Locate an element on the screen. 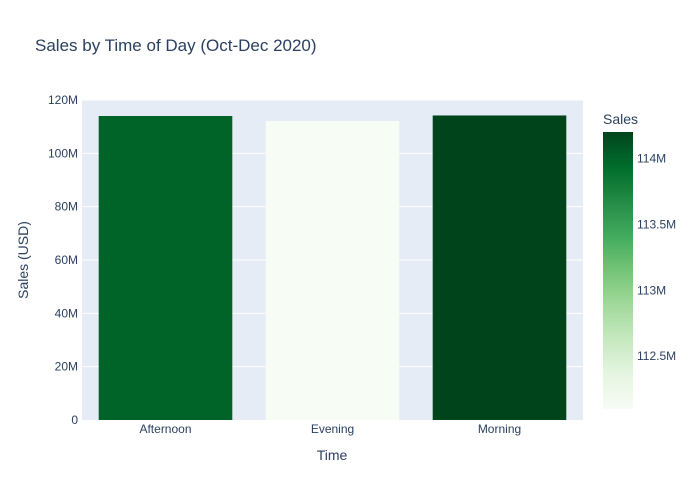 The image size is (700, 500). y-tick-label: 0 is located at coordinates (74, 420).